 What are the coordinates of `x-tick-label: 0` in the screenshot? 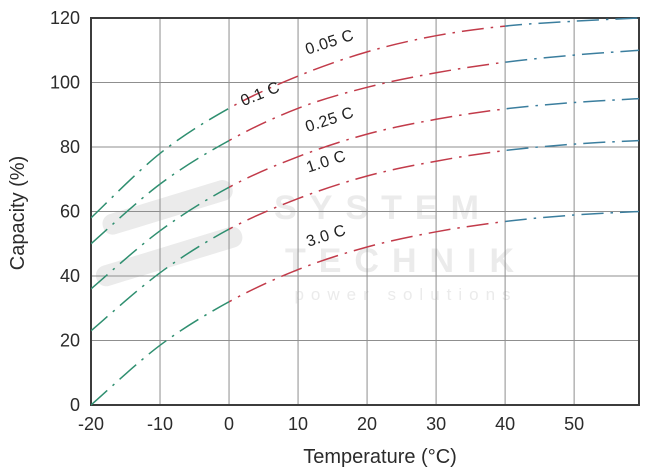 It's located at (229, 424).